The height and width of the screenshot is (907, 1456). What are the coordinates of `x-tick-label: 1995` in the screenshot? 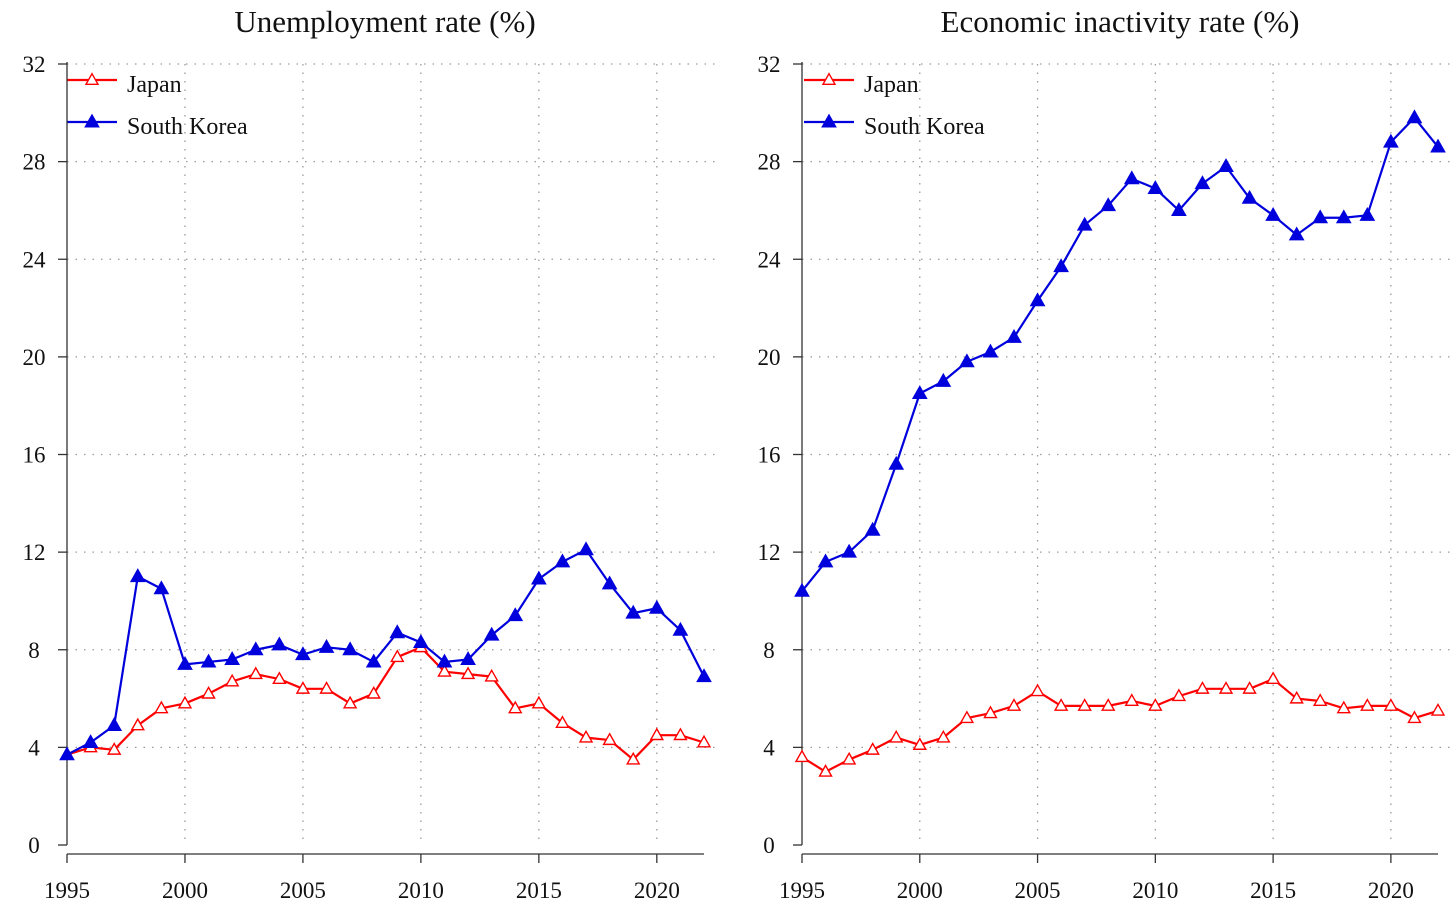 It's located at (802, 890).